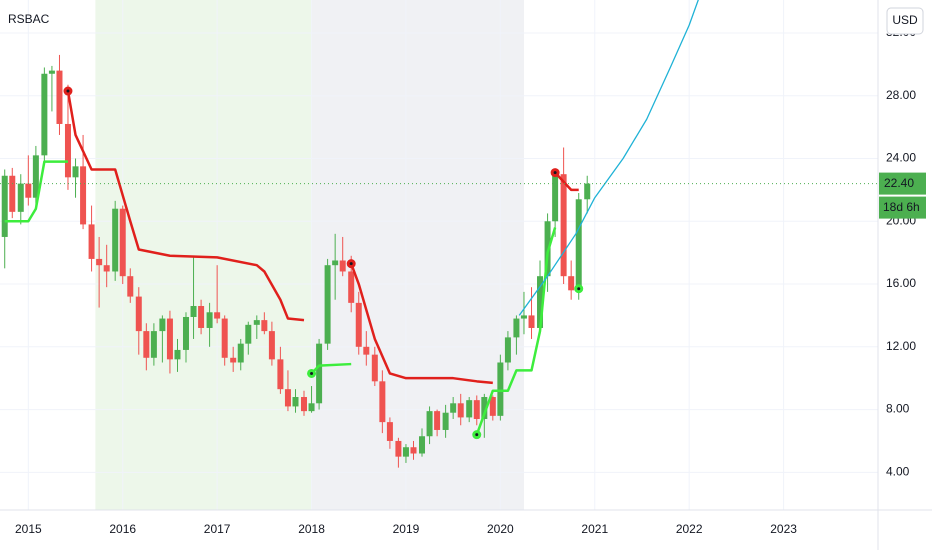 This screenshot has height=550, width=932. I want to click on last-price-label: 22.40, so click(899, 183).